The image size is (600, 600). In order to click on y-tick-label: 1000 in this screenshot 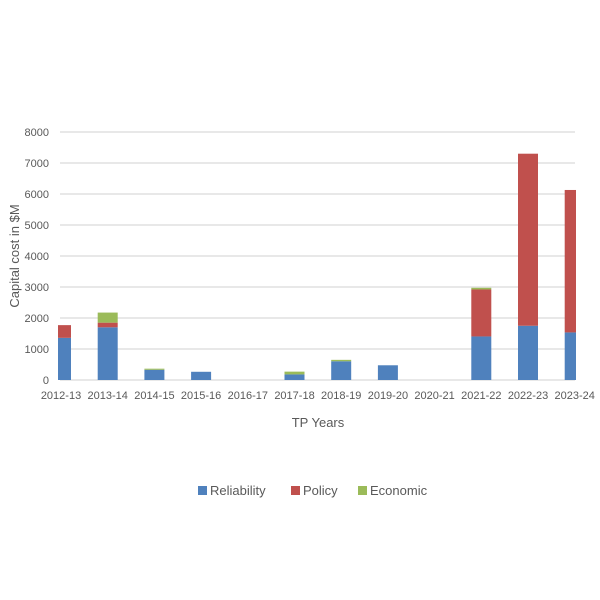, I will do `click(37, 350)`.